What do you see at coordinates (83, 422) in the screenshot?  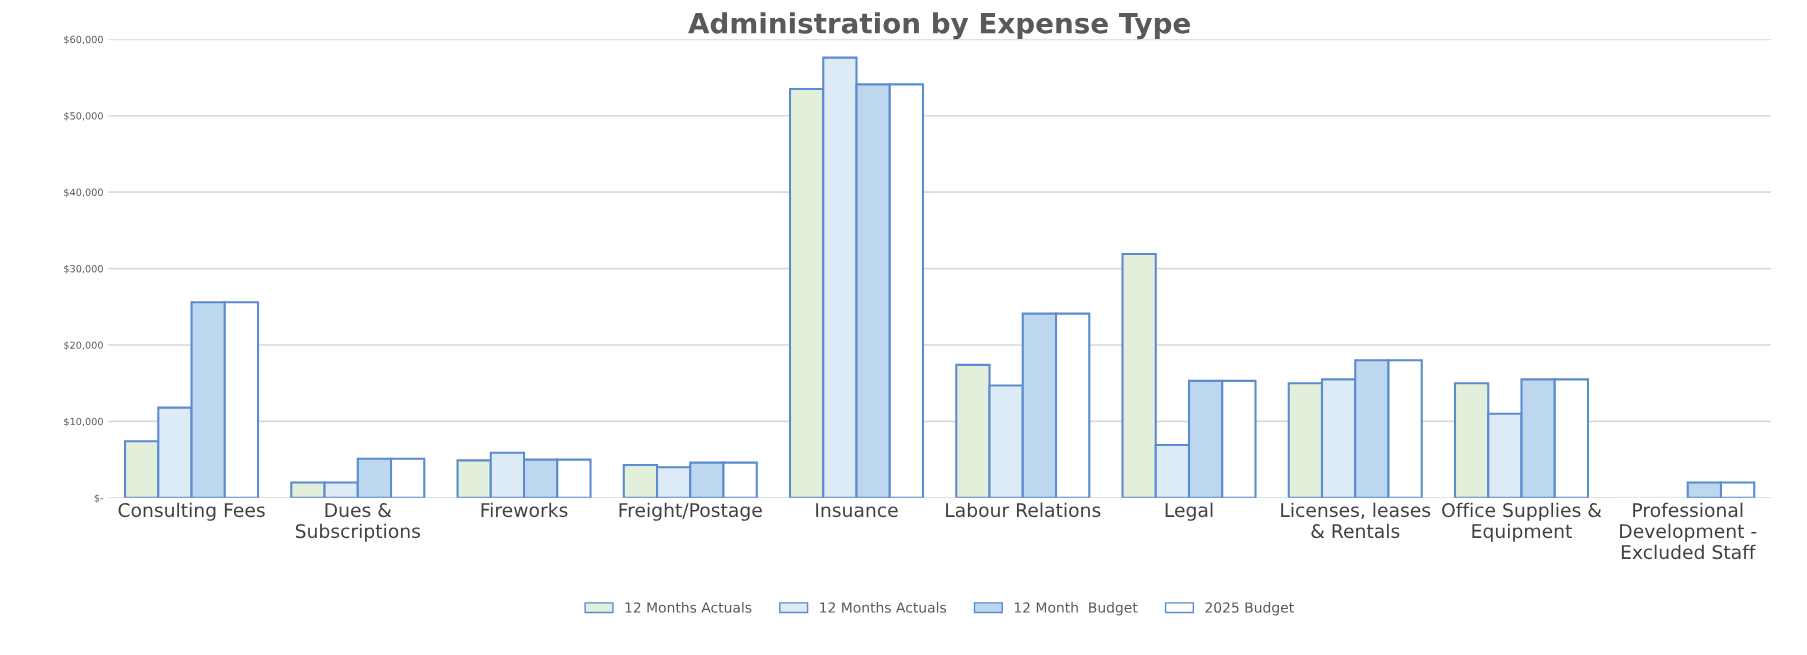 I see `y-tick-label: $10,000` at bounding box center [83, 422].